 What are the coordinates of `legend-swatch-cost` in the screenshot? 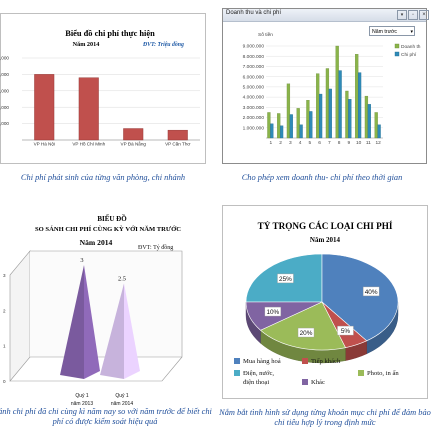 It's located at (397, 54).